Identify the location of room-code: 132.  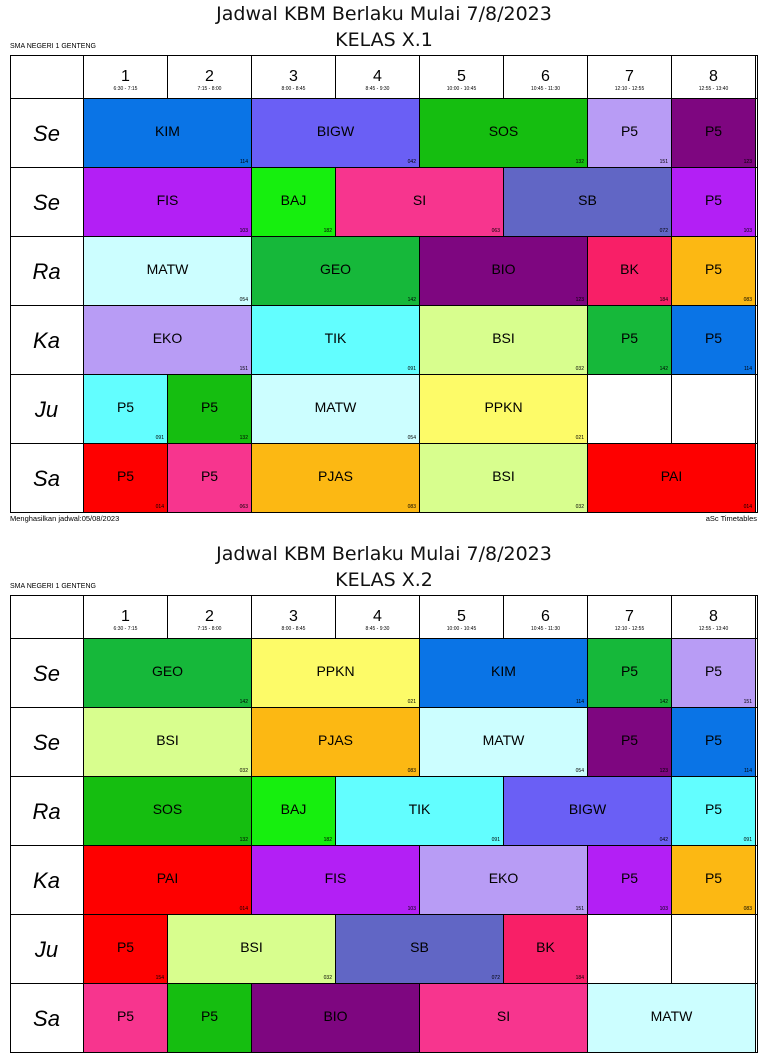
(243, 438).